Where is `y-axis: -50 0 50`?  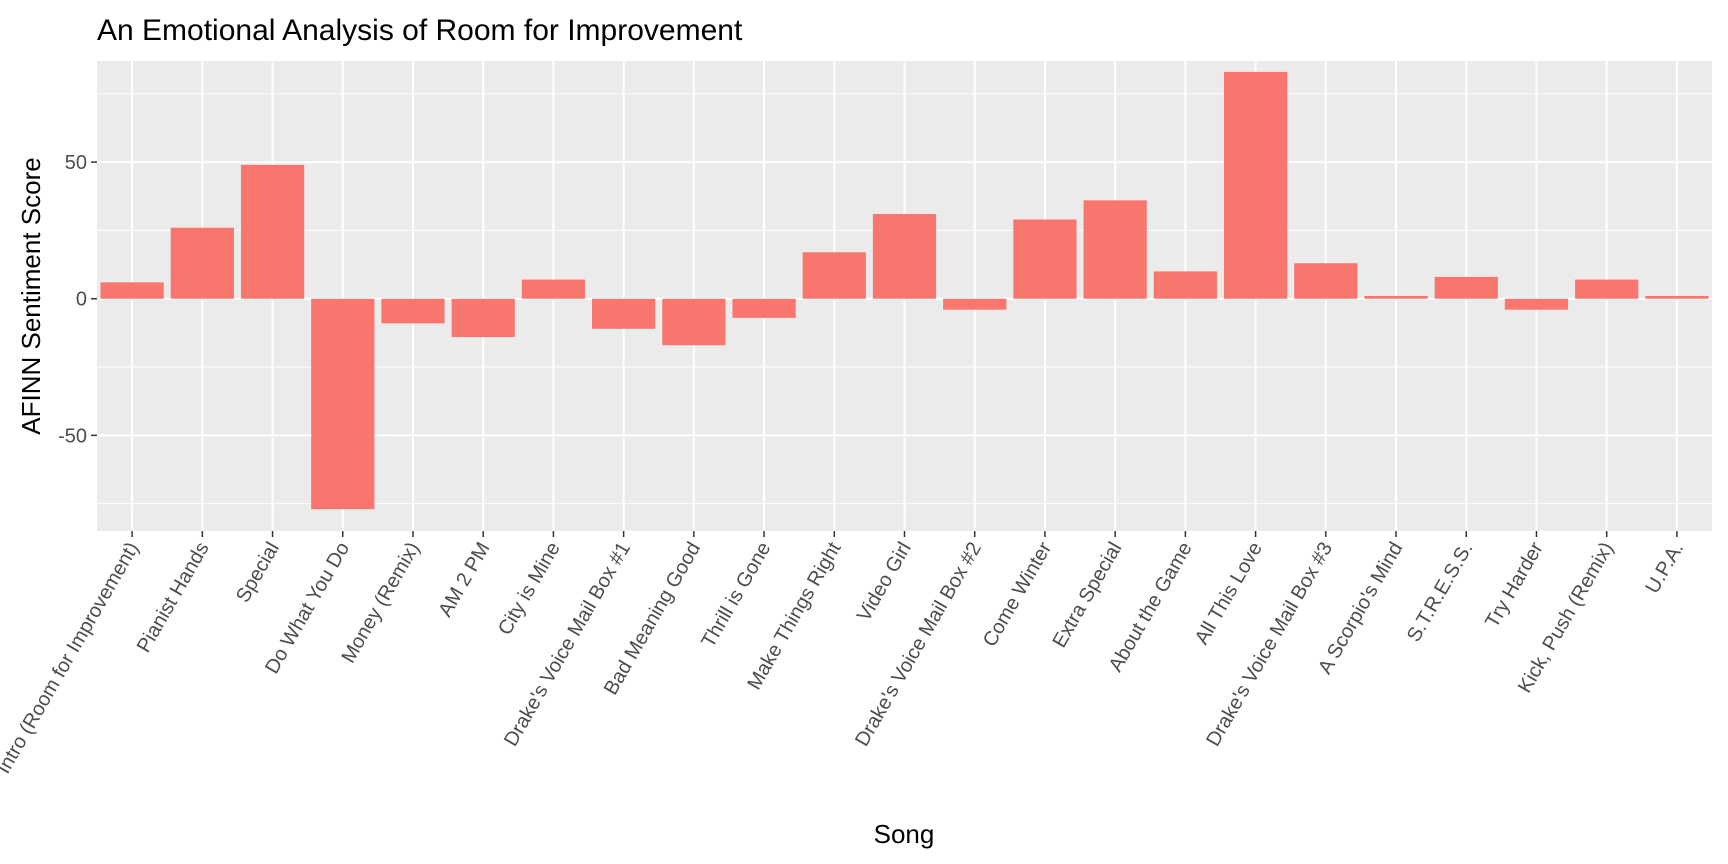
y-axis: -50 0 50 is located at coordinates (77, 299).